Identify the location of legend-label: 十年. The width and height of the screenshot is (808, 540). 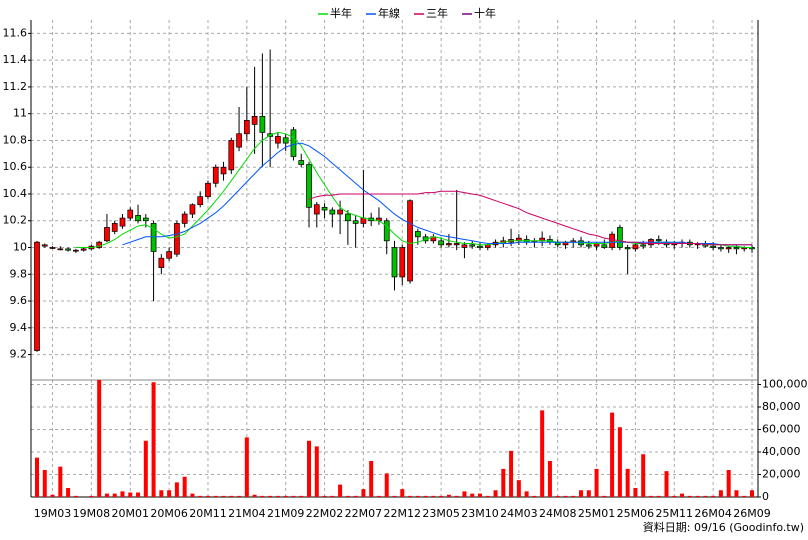
(485, 13).